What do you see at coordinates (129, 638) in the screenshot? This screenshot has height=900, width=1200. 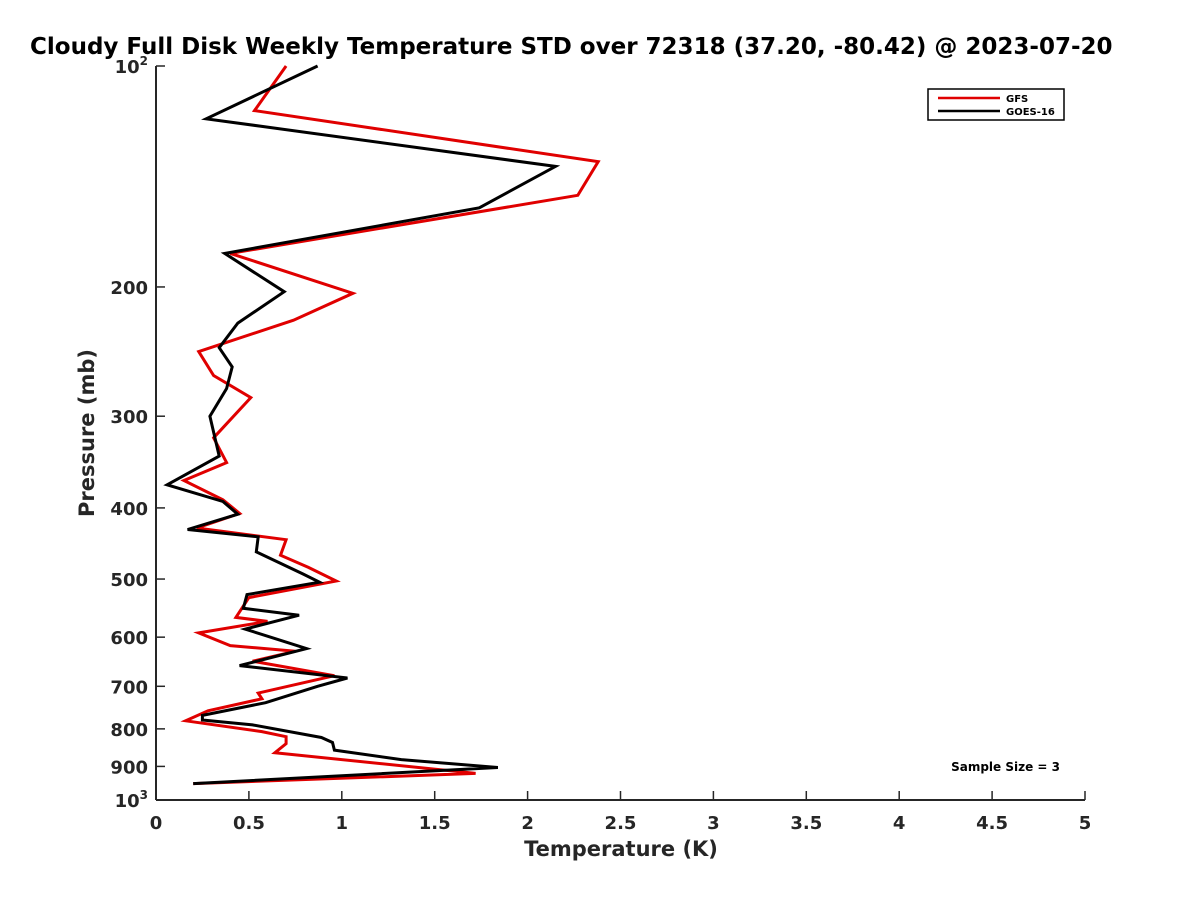 I see `y-tick-label: 600` at bounding box center [129, 638].